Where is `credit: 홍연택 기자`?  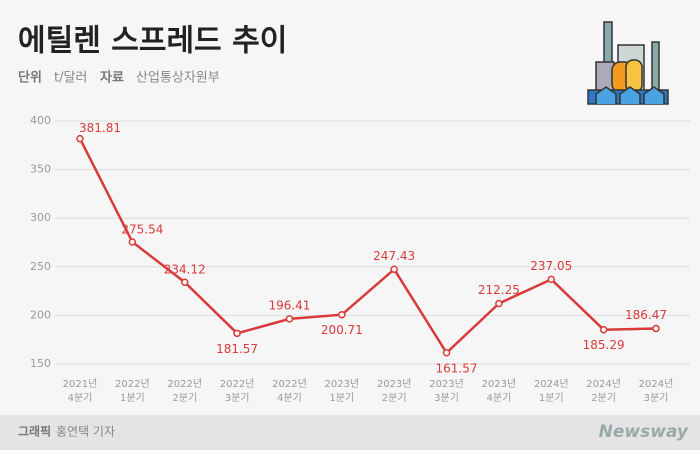 credit: 홍연택 기자 is located at coordinates (85, 432).